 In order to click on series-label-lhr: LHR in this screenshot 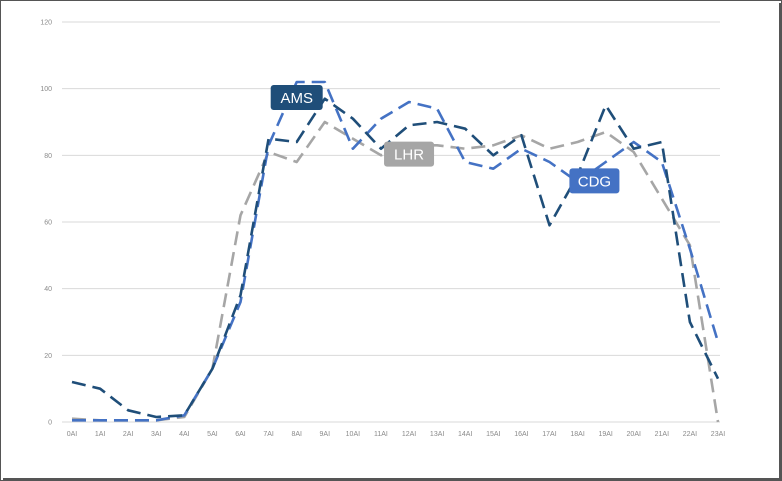, I will do `click(409, 154)`.